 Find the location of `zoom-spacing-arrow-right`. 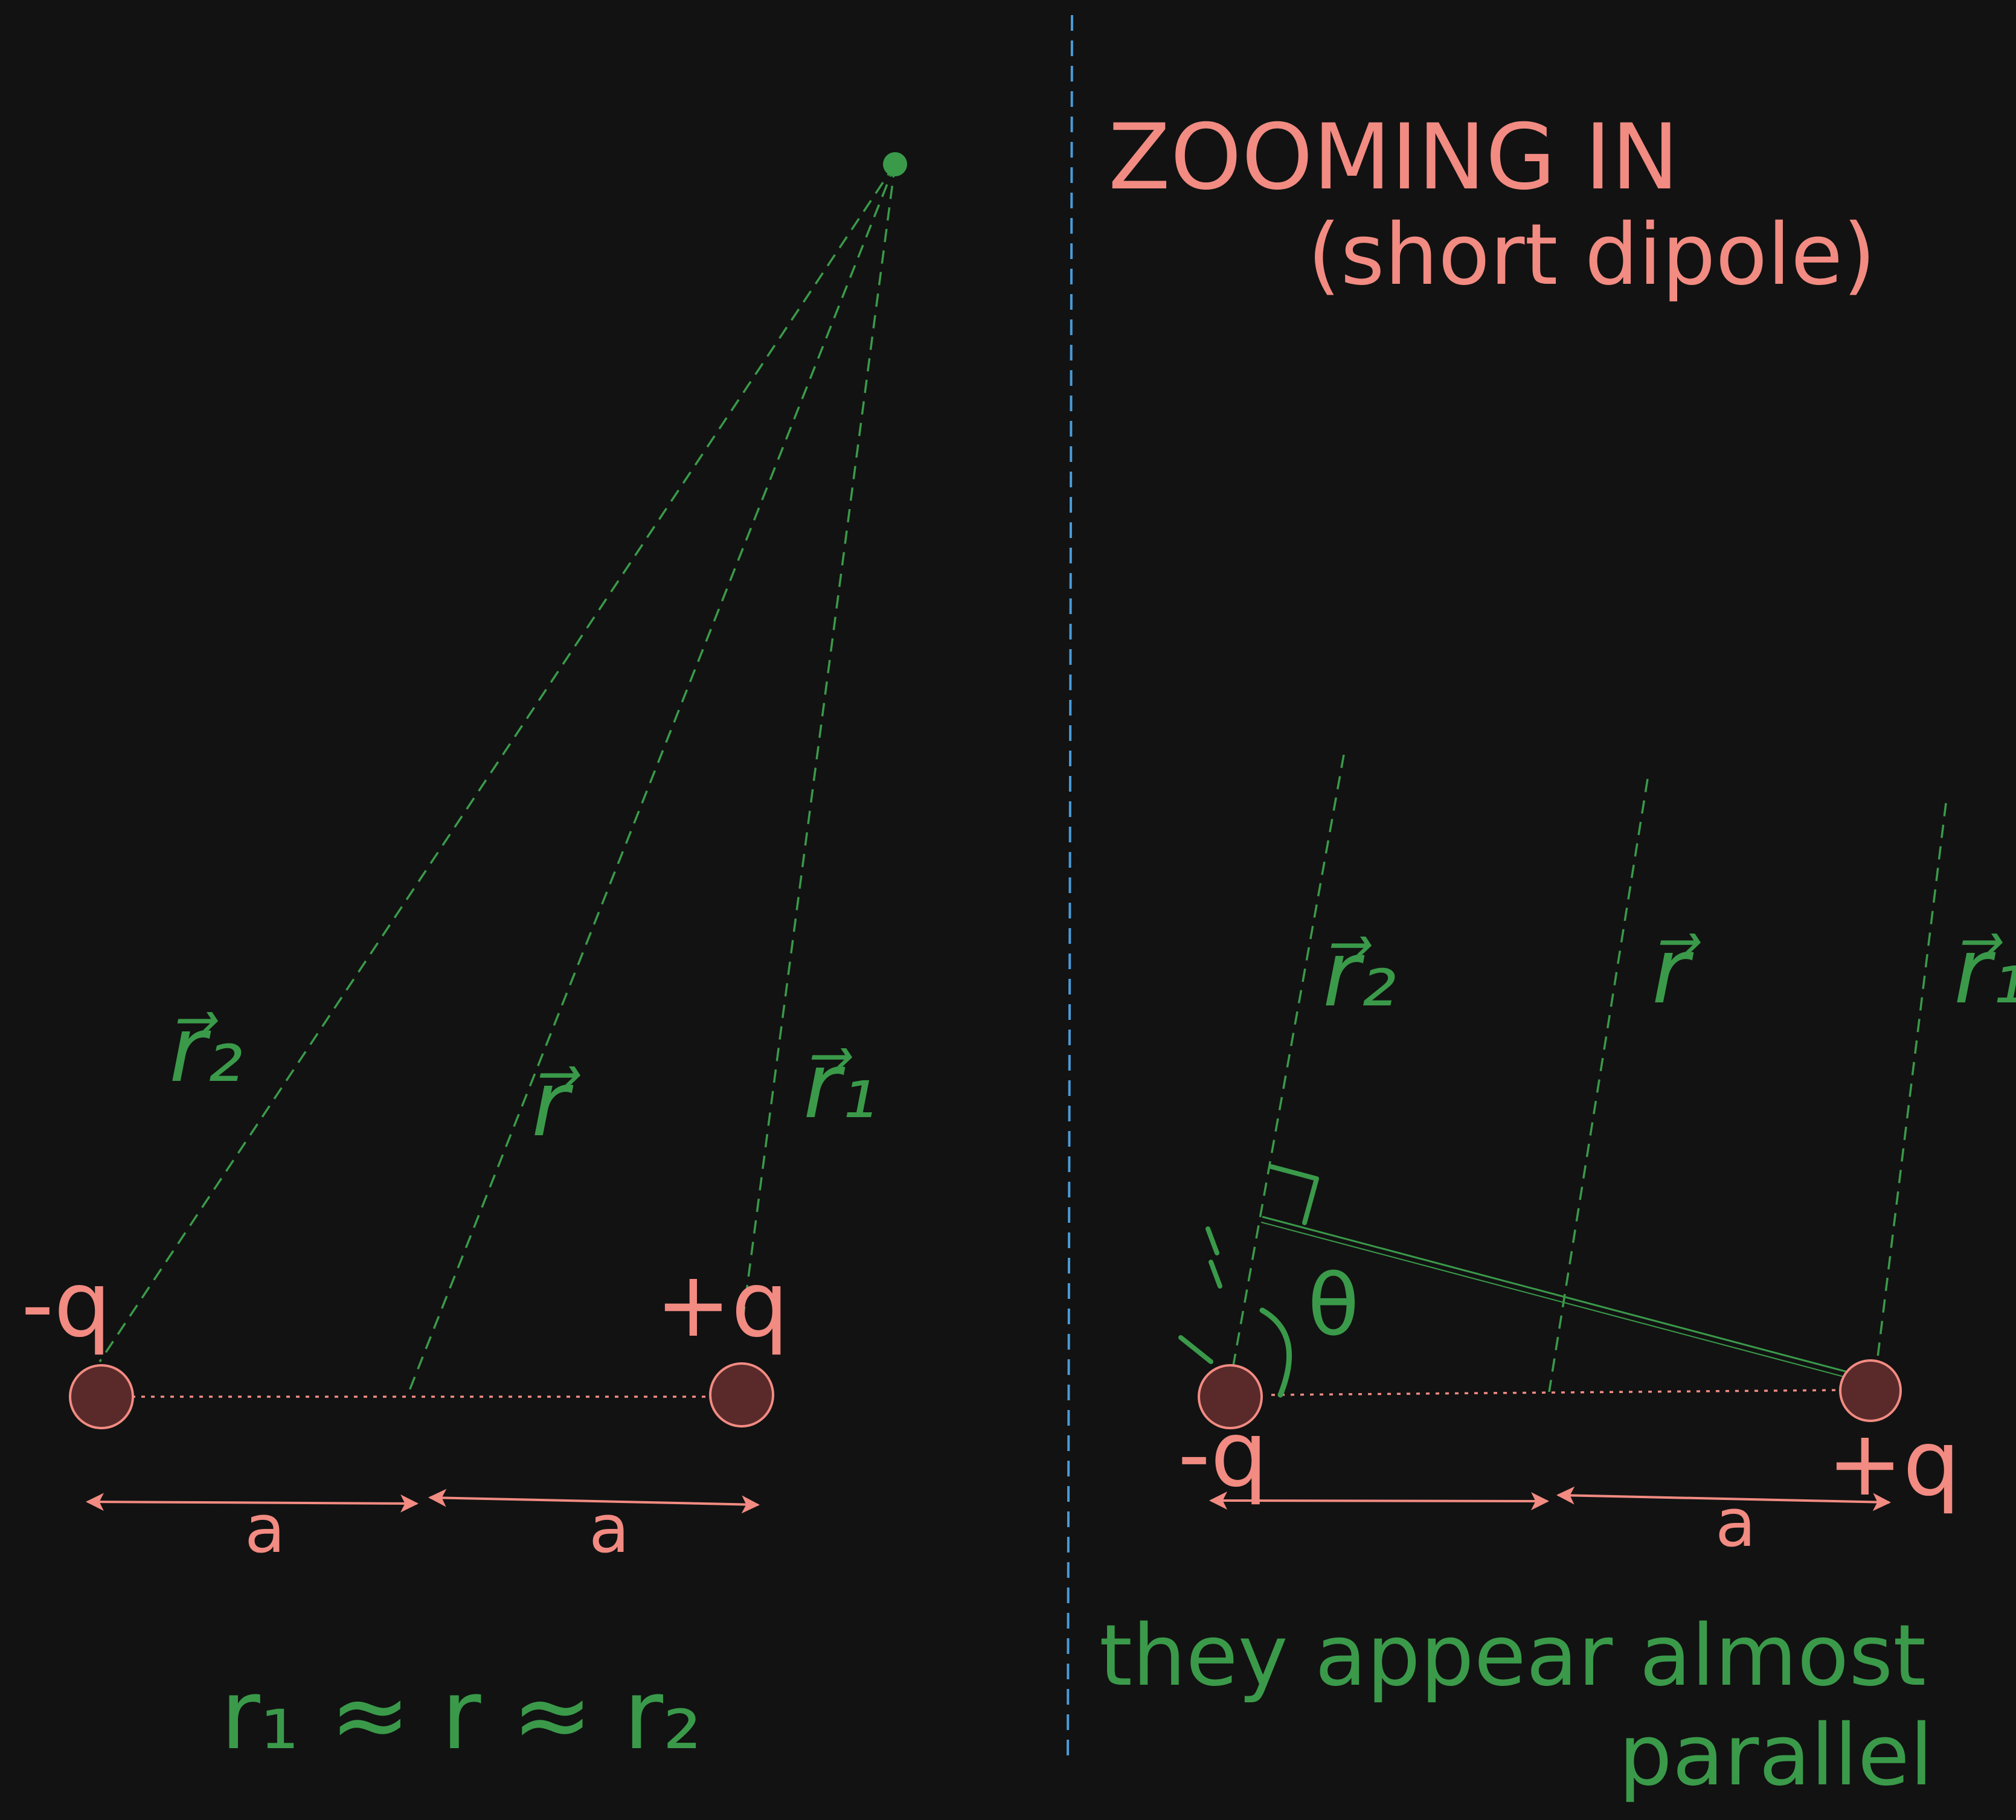

zoom-spacing-arrow-right is located at coordinates (1723, 1498).